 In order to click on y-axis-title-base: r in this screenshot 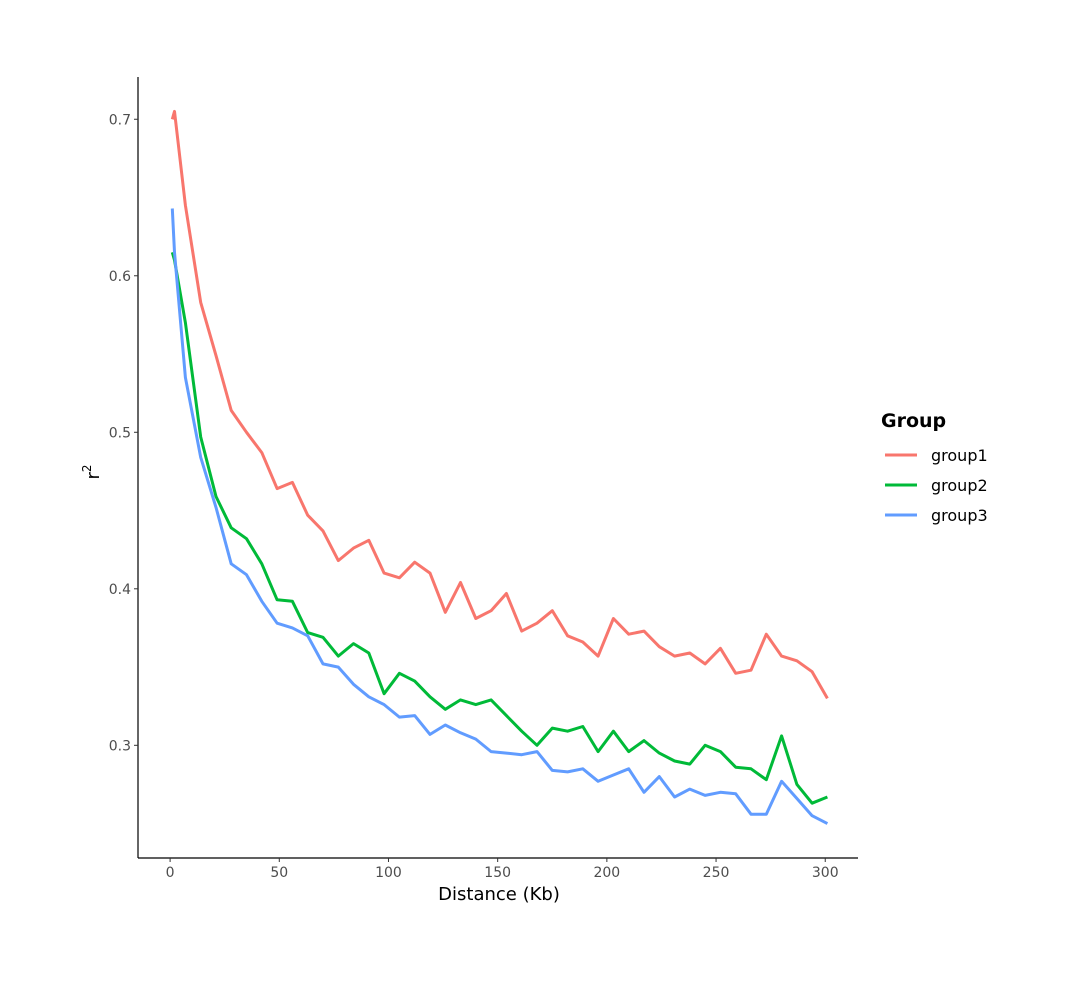, I will do `click(93, 476)`.